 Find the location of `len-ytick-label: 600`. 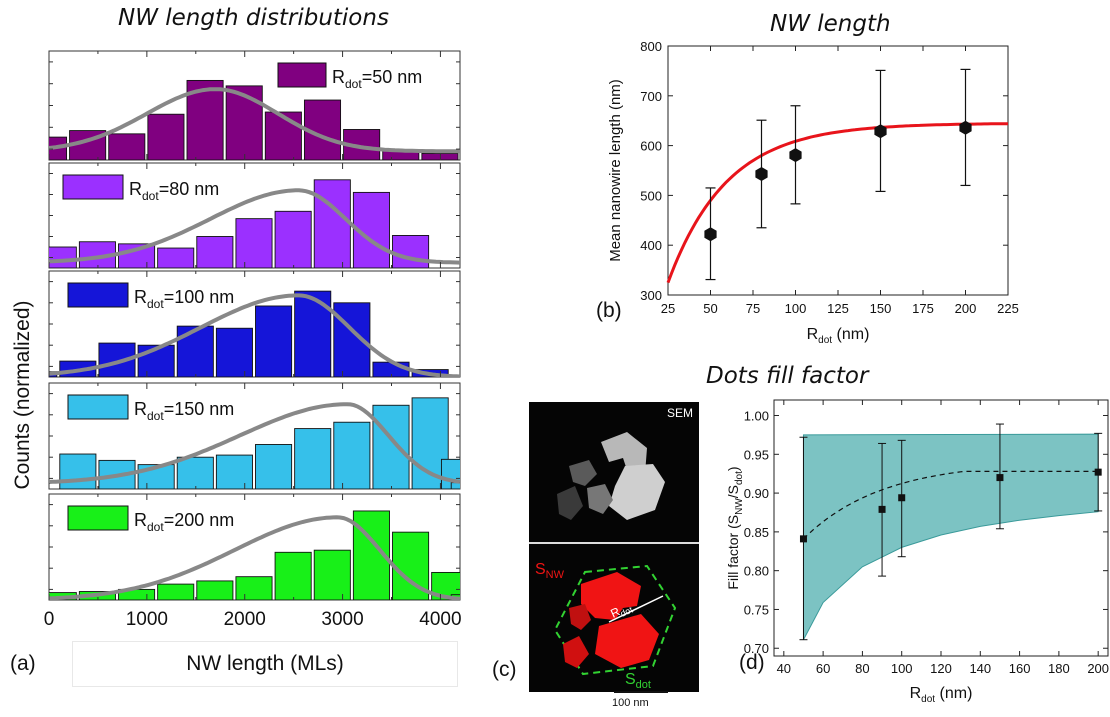

len-ytick-label: 600 is located at coordinates (651, 146).